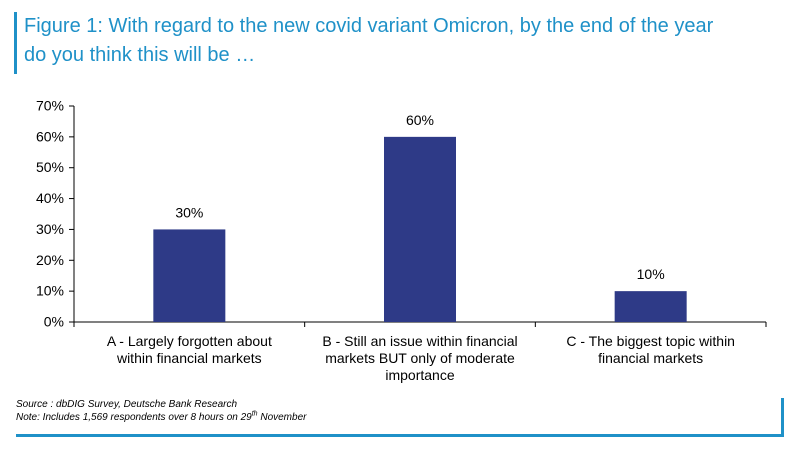 The width and height of the screenshot is (810, 451). What do you see at coordinates (254, 414) in the screenshot?
I see `note-superscript: th` at bounding box center [254, 414].